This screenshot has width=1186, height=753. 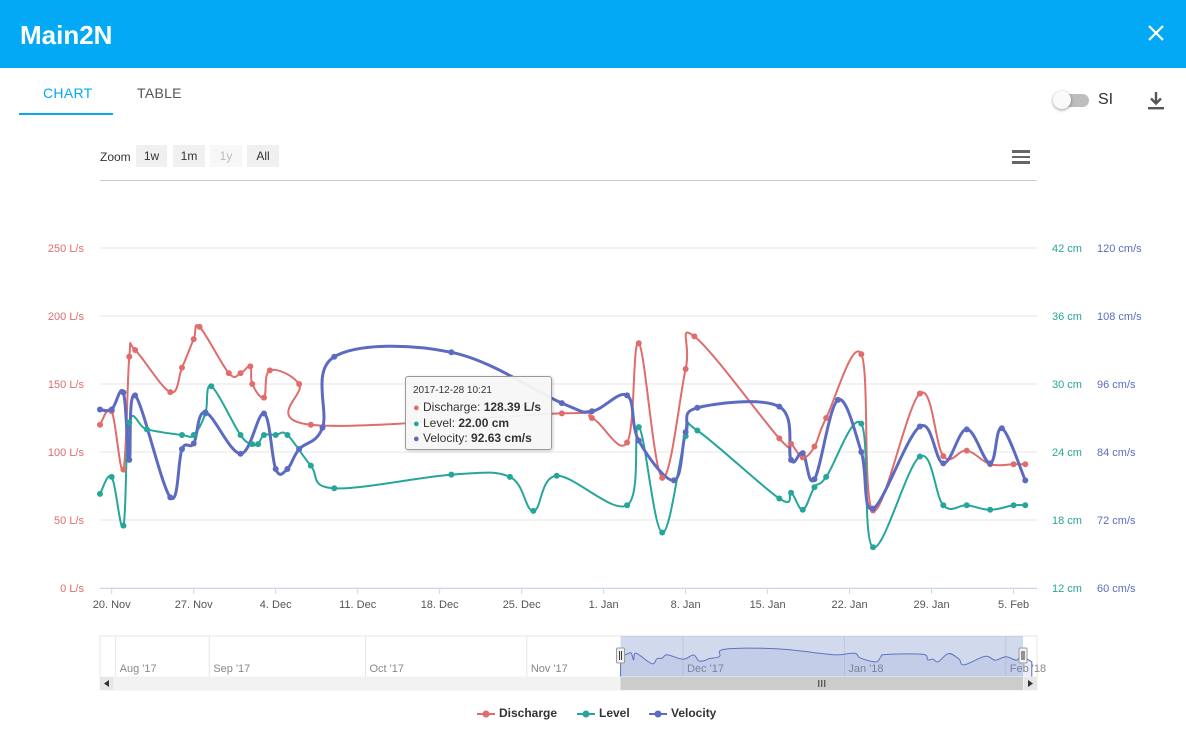 What do you see at coordinates (1106, 99) in the screenshot?
I see `si-toggle-label: SI` at bounding box center [1106, 99].